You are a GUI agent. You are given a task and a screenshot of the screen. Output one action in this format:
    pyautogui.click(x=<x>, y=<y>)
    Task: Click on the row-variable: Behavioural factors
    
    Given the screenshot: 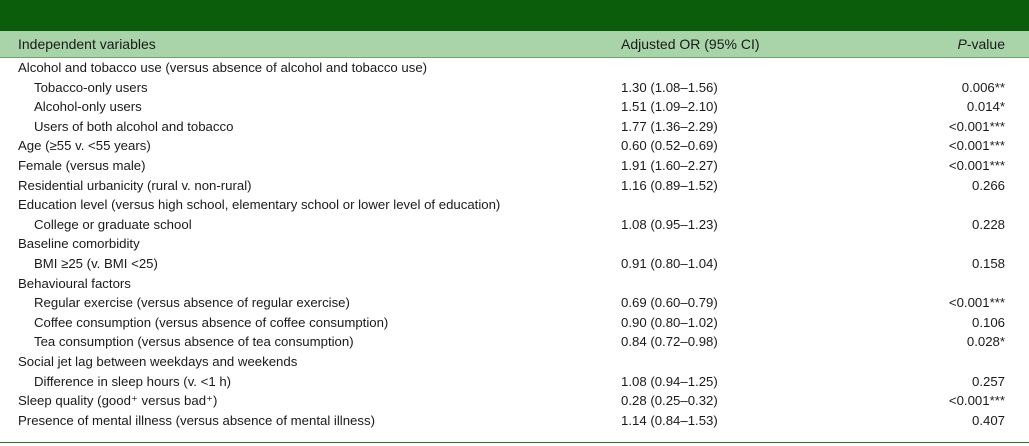 What is the action you would take?
    pyautogui.click(x=74, y=283)
    